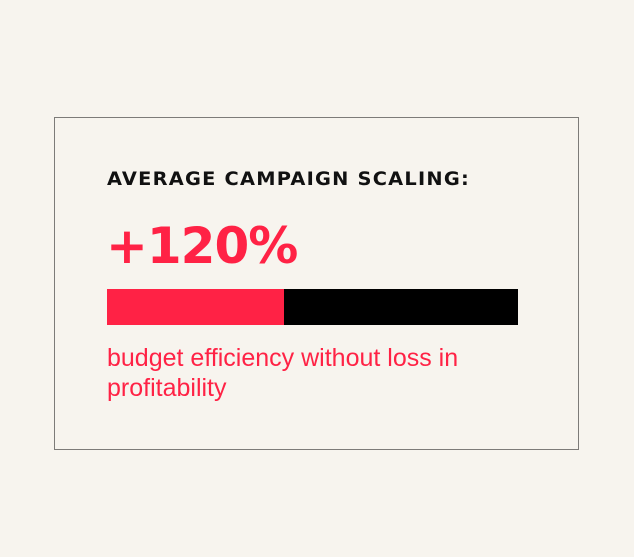 This screenshot has width=634, height=557. Describe the element at coordinates (288, 179) in the screenshot. I see `stat-title: AVERAGE CAMPAIGN SCALING:` at that location.